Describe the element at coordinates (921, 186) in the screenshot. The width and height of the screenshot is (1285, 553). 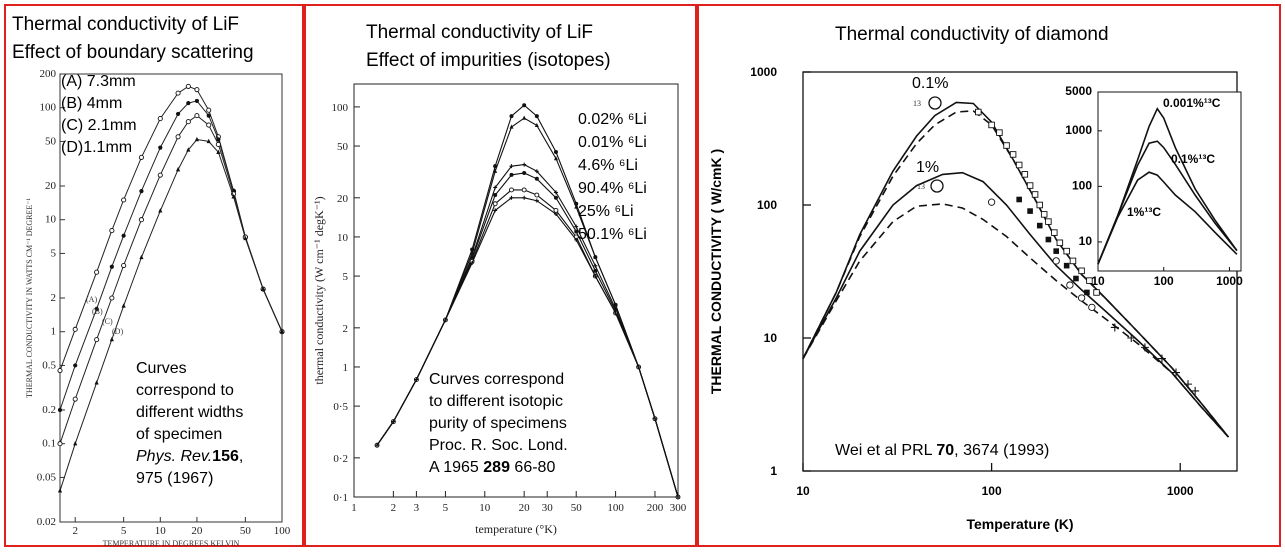
I see `isotope-13-label: 13` at that location.